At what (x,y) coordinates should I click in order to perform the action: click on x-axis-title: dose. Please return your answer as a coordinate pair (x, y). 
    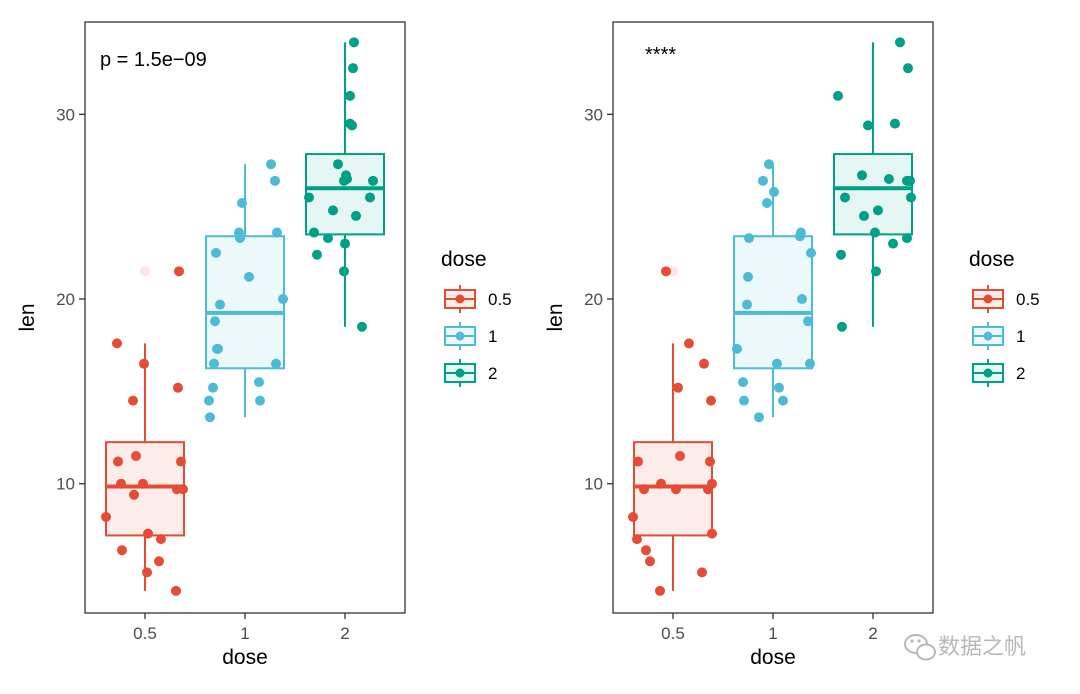
    Looking at the image, I should click on (245, 657).